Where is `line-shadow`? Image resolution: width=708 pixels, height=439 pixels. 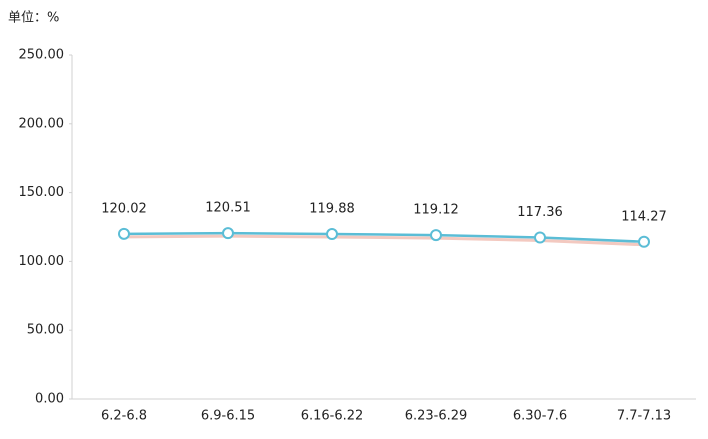
line-shadow is located at coordinates (384, 240).